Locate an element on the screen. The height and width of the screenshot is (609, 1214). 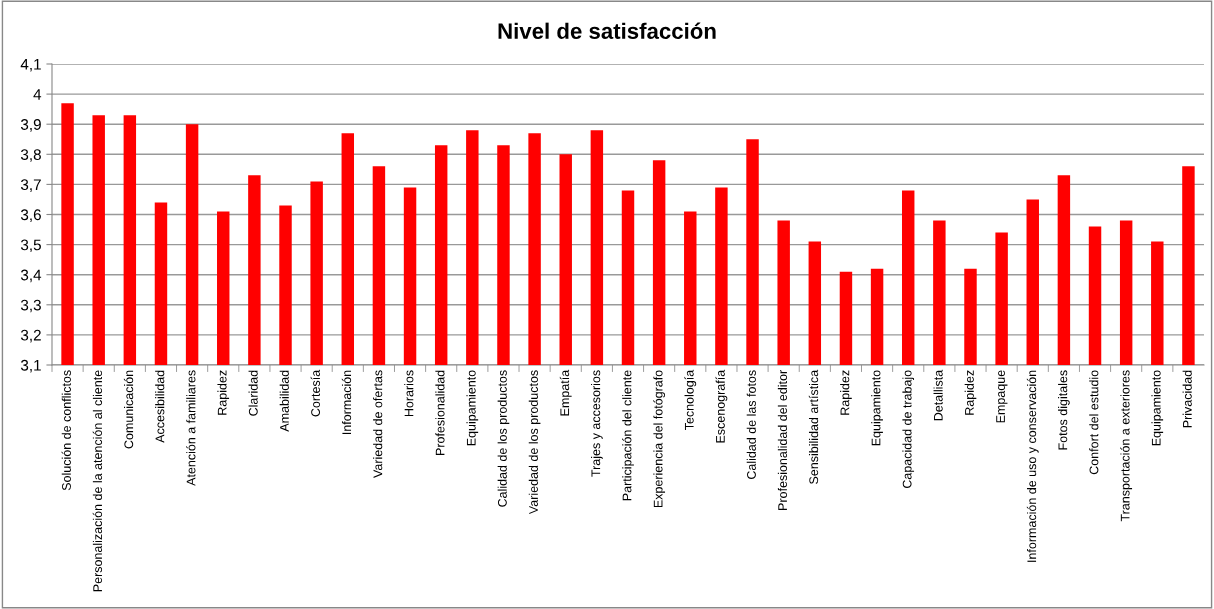
y-tick-label: 3,6 is located at coordinates (30, 215).